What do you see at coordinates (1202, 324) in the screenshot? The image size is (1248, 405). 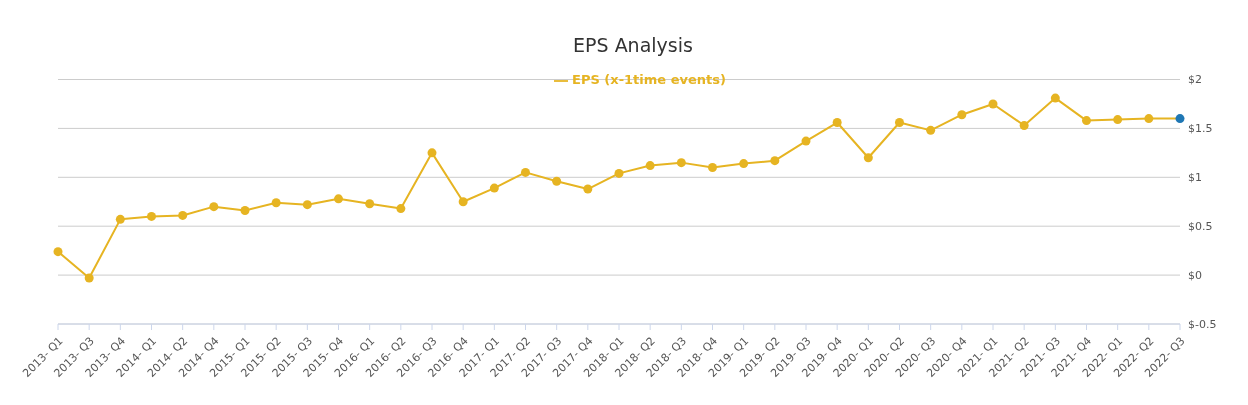 I see `y-tick-label: $-0.5` at bounding box center [1202, 324].